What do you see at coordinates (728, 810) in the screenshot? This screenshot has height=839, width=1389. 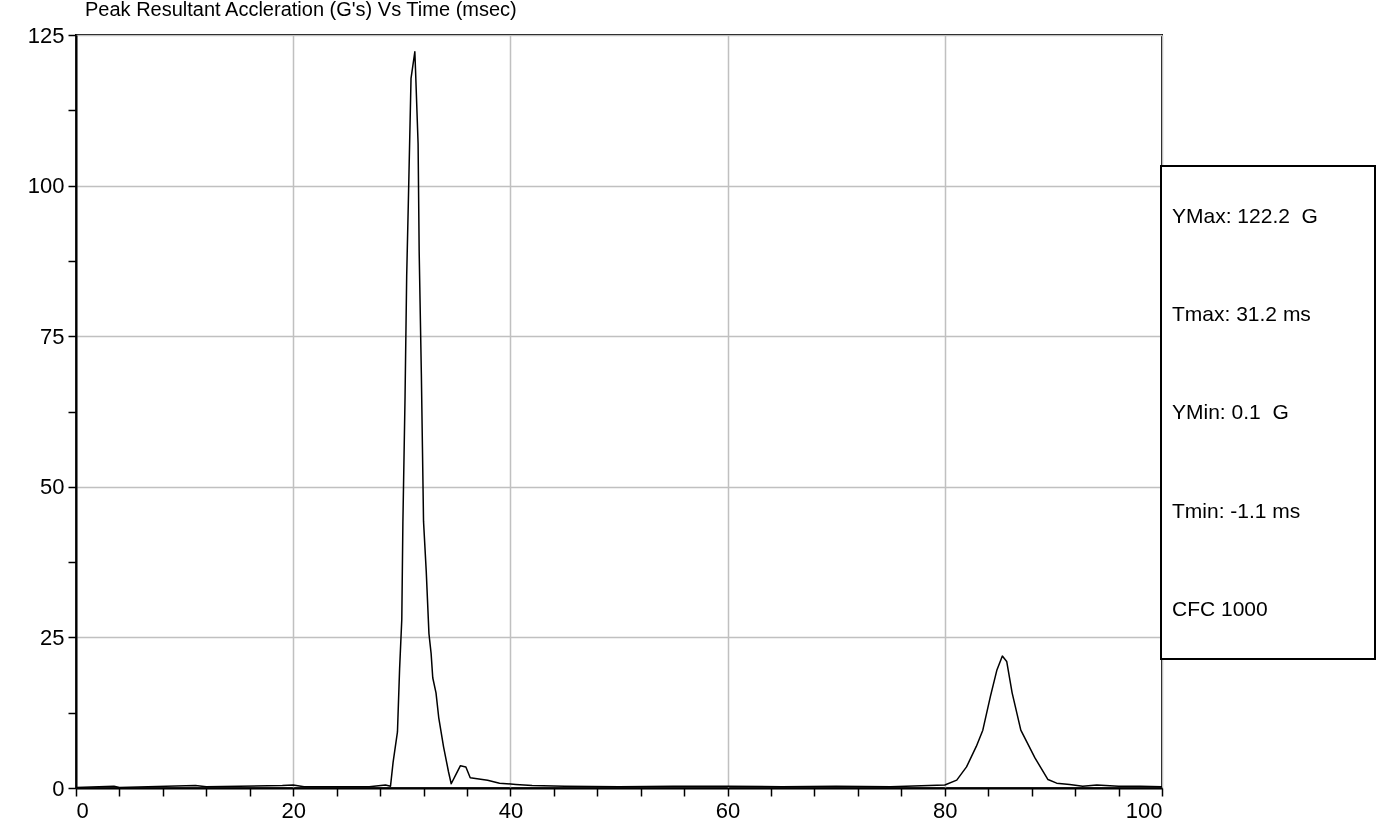 I see `x-tick-label: 60` at bounding box center [728, 810].